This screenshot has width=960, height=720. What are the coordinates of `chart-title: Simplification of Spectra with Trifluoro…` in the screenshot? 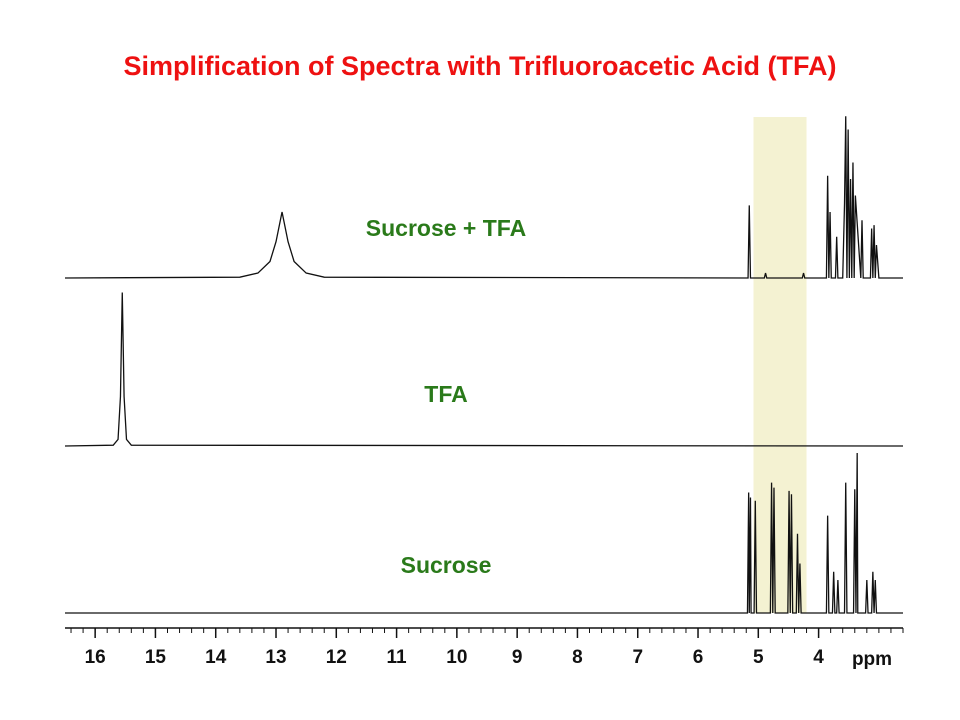 It's located at (479, 66).